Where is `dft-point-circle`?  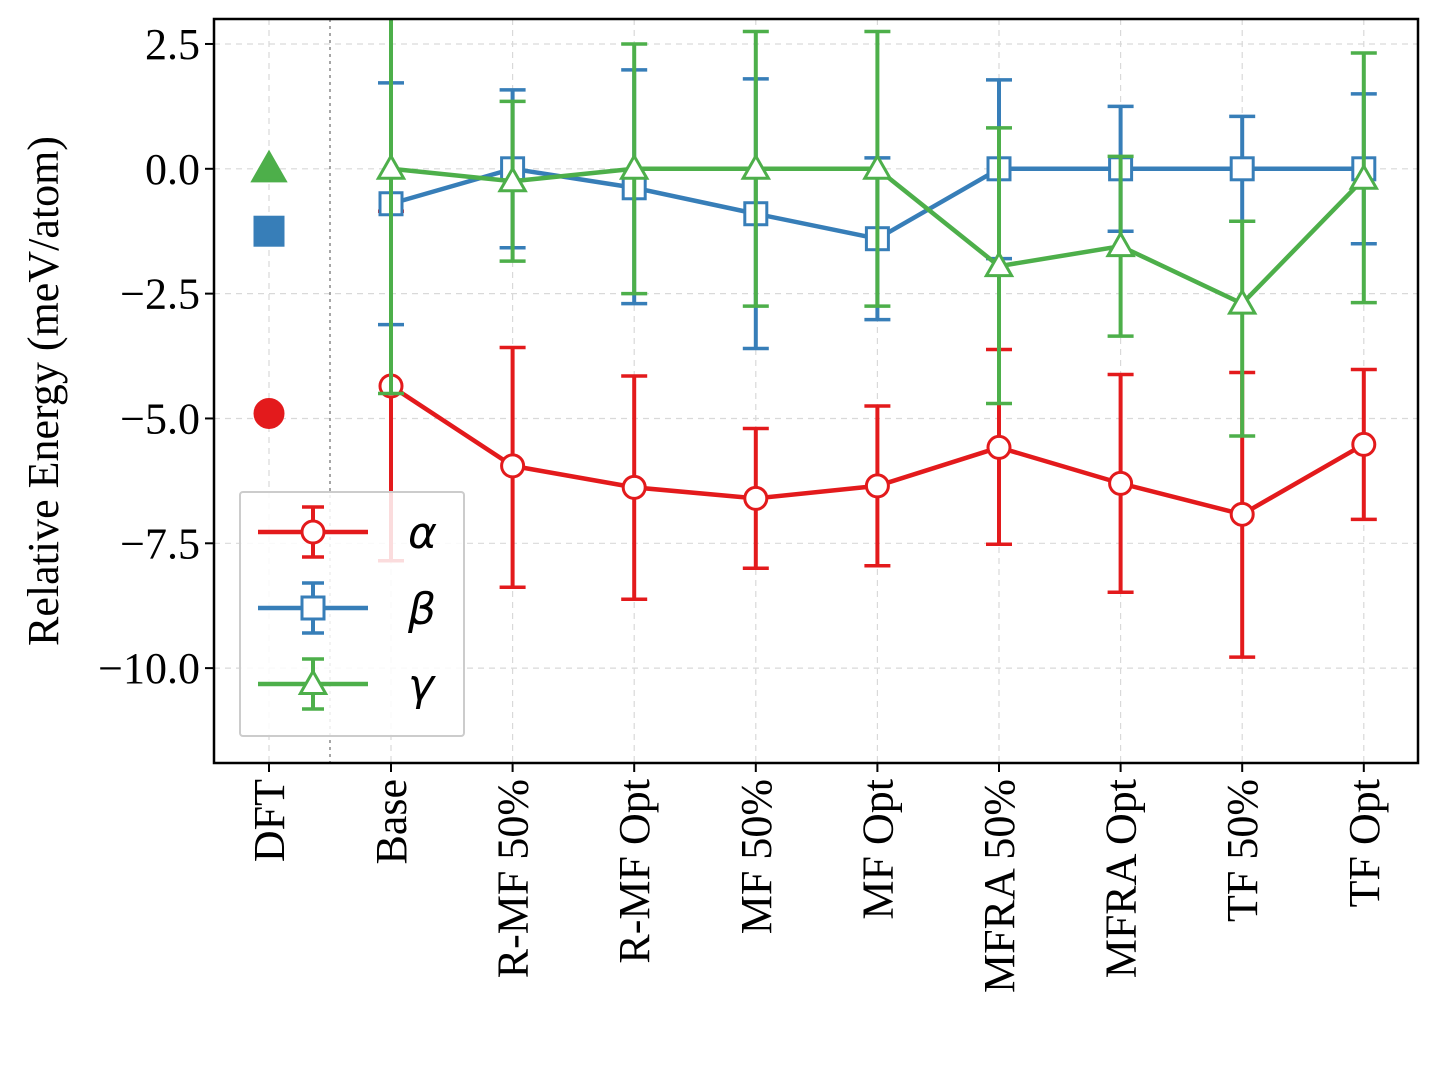 dft-point-circle is located at coordinates (269, 413).